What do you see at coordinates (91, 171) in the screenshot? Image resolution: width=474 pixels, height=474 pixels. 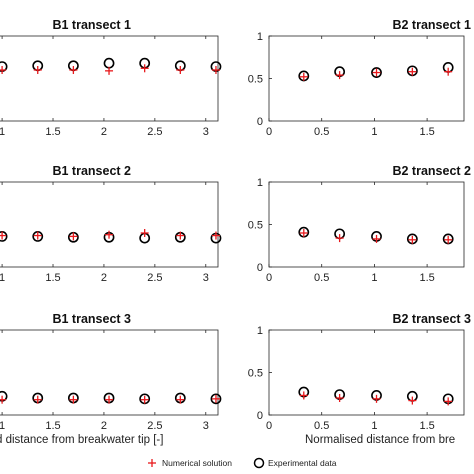 I see `panel-title: B1 transect 2` at bounding box center [91, 171].